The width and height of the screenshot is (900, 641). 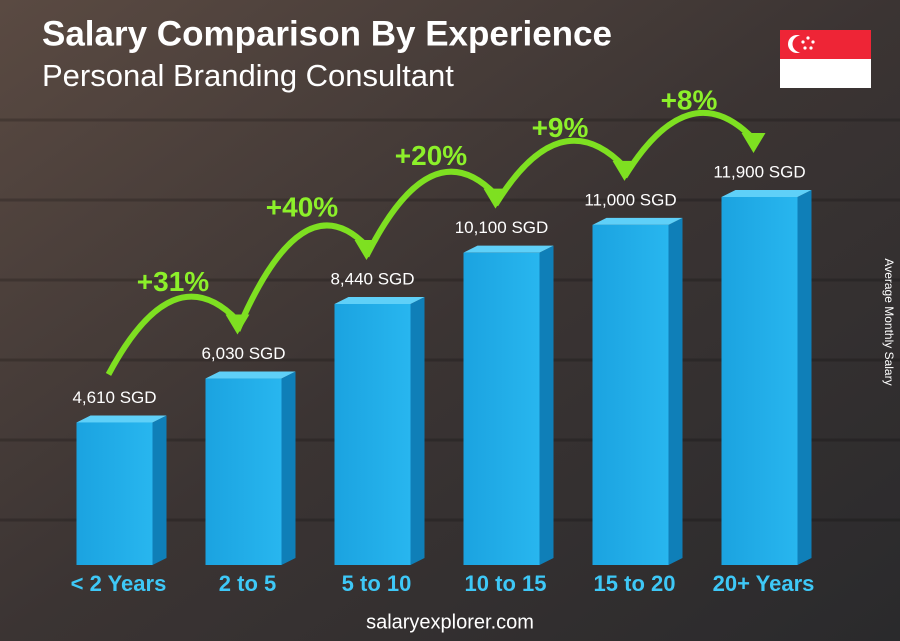 What do you see at coordinates (502, 227) in the screenshot?
I see `value-label: 10,100 SGD` at bounding box center [502, 227].